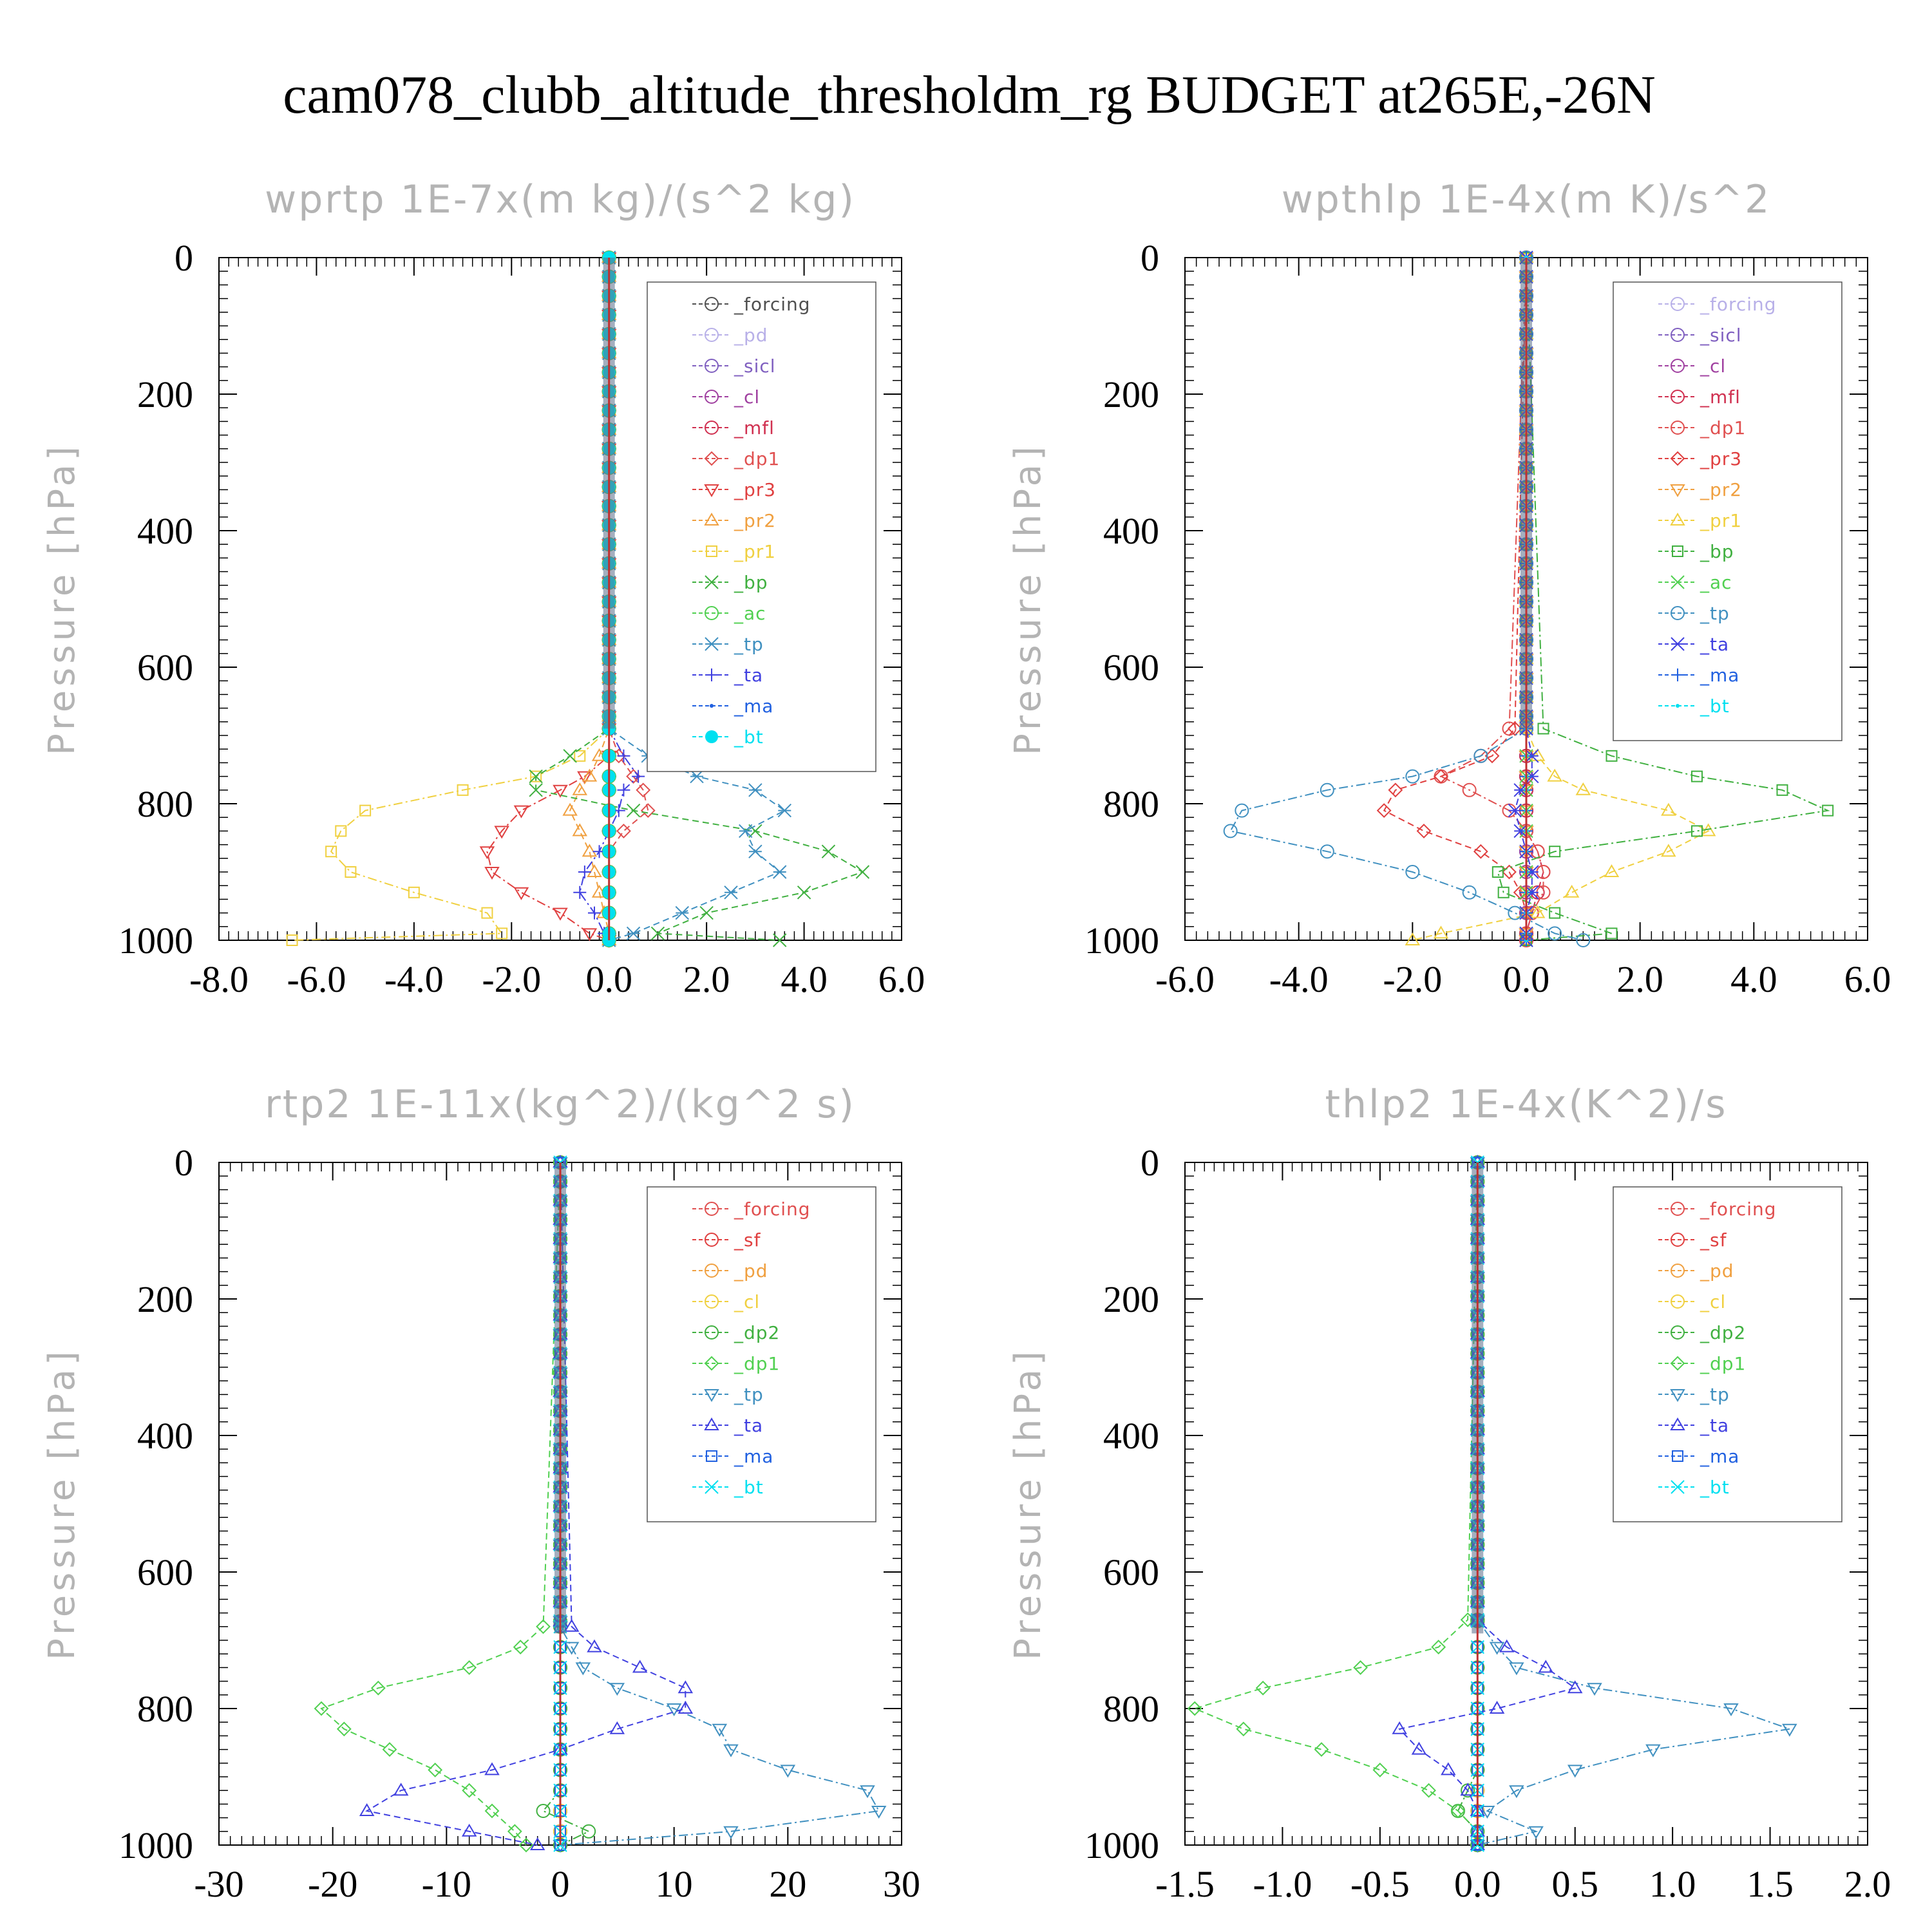 This screenshot has height=1932, width=1932. I want to click on panel-title: thlp2 1E-4x(K^2)/s, so click(1526, 1104).